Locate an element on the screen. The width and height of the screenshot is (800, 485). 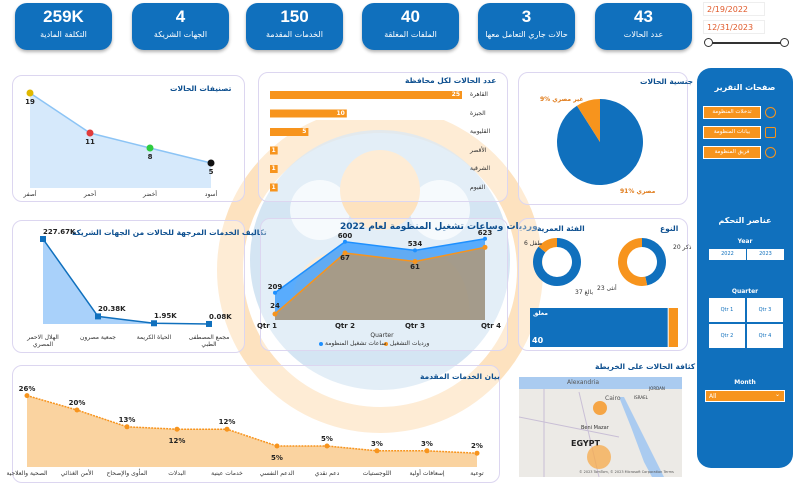
kpi-services: 150 الخدمات المقدمة is located at coordinates (294, 26).